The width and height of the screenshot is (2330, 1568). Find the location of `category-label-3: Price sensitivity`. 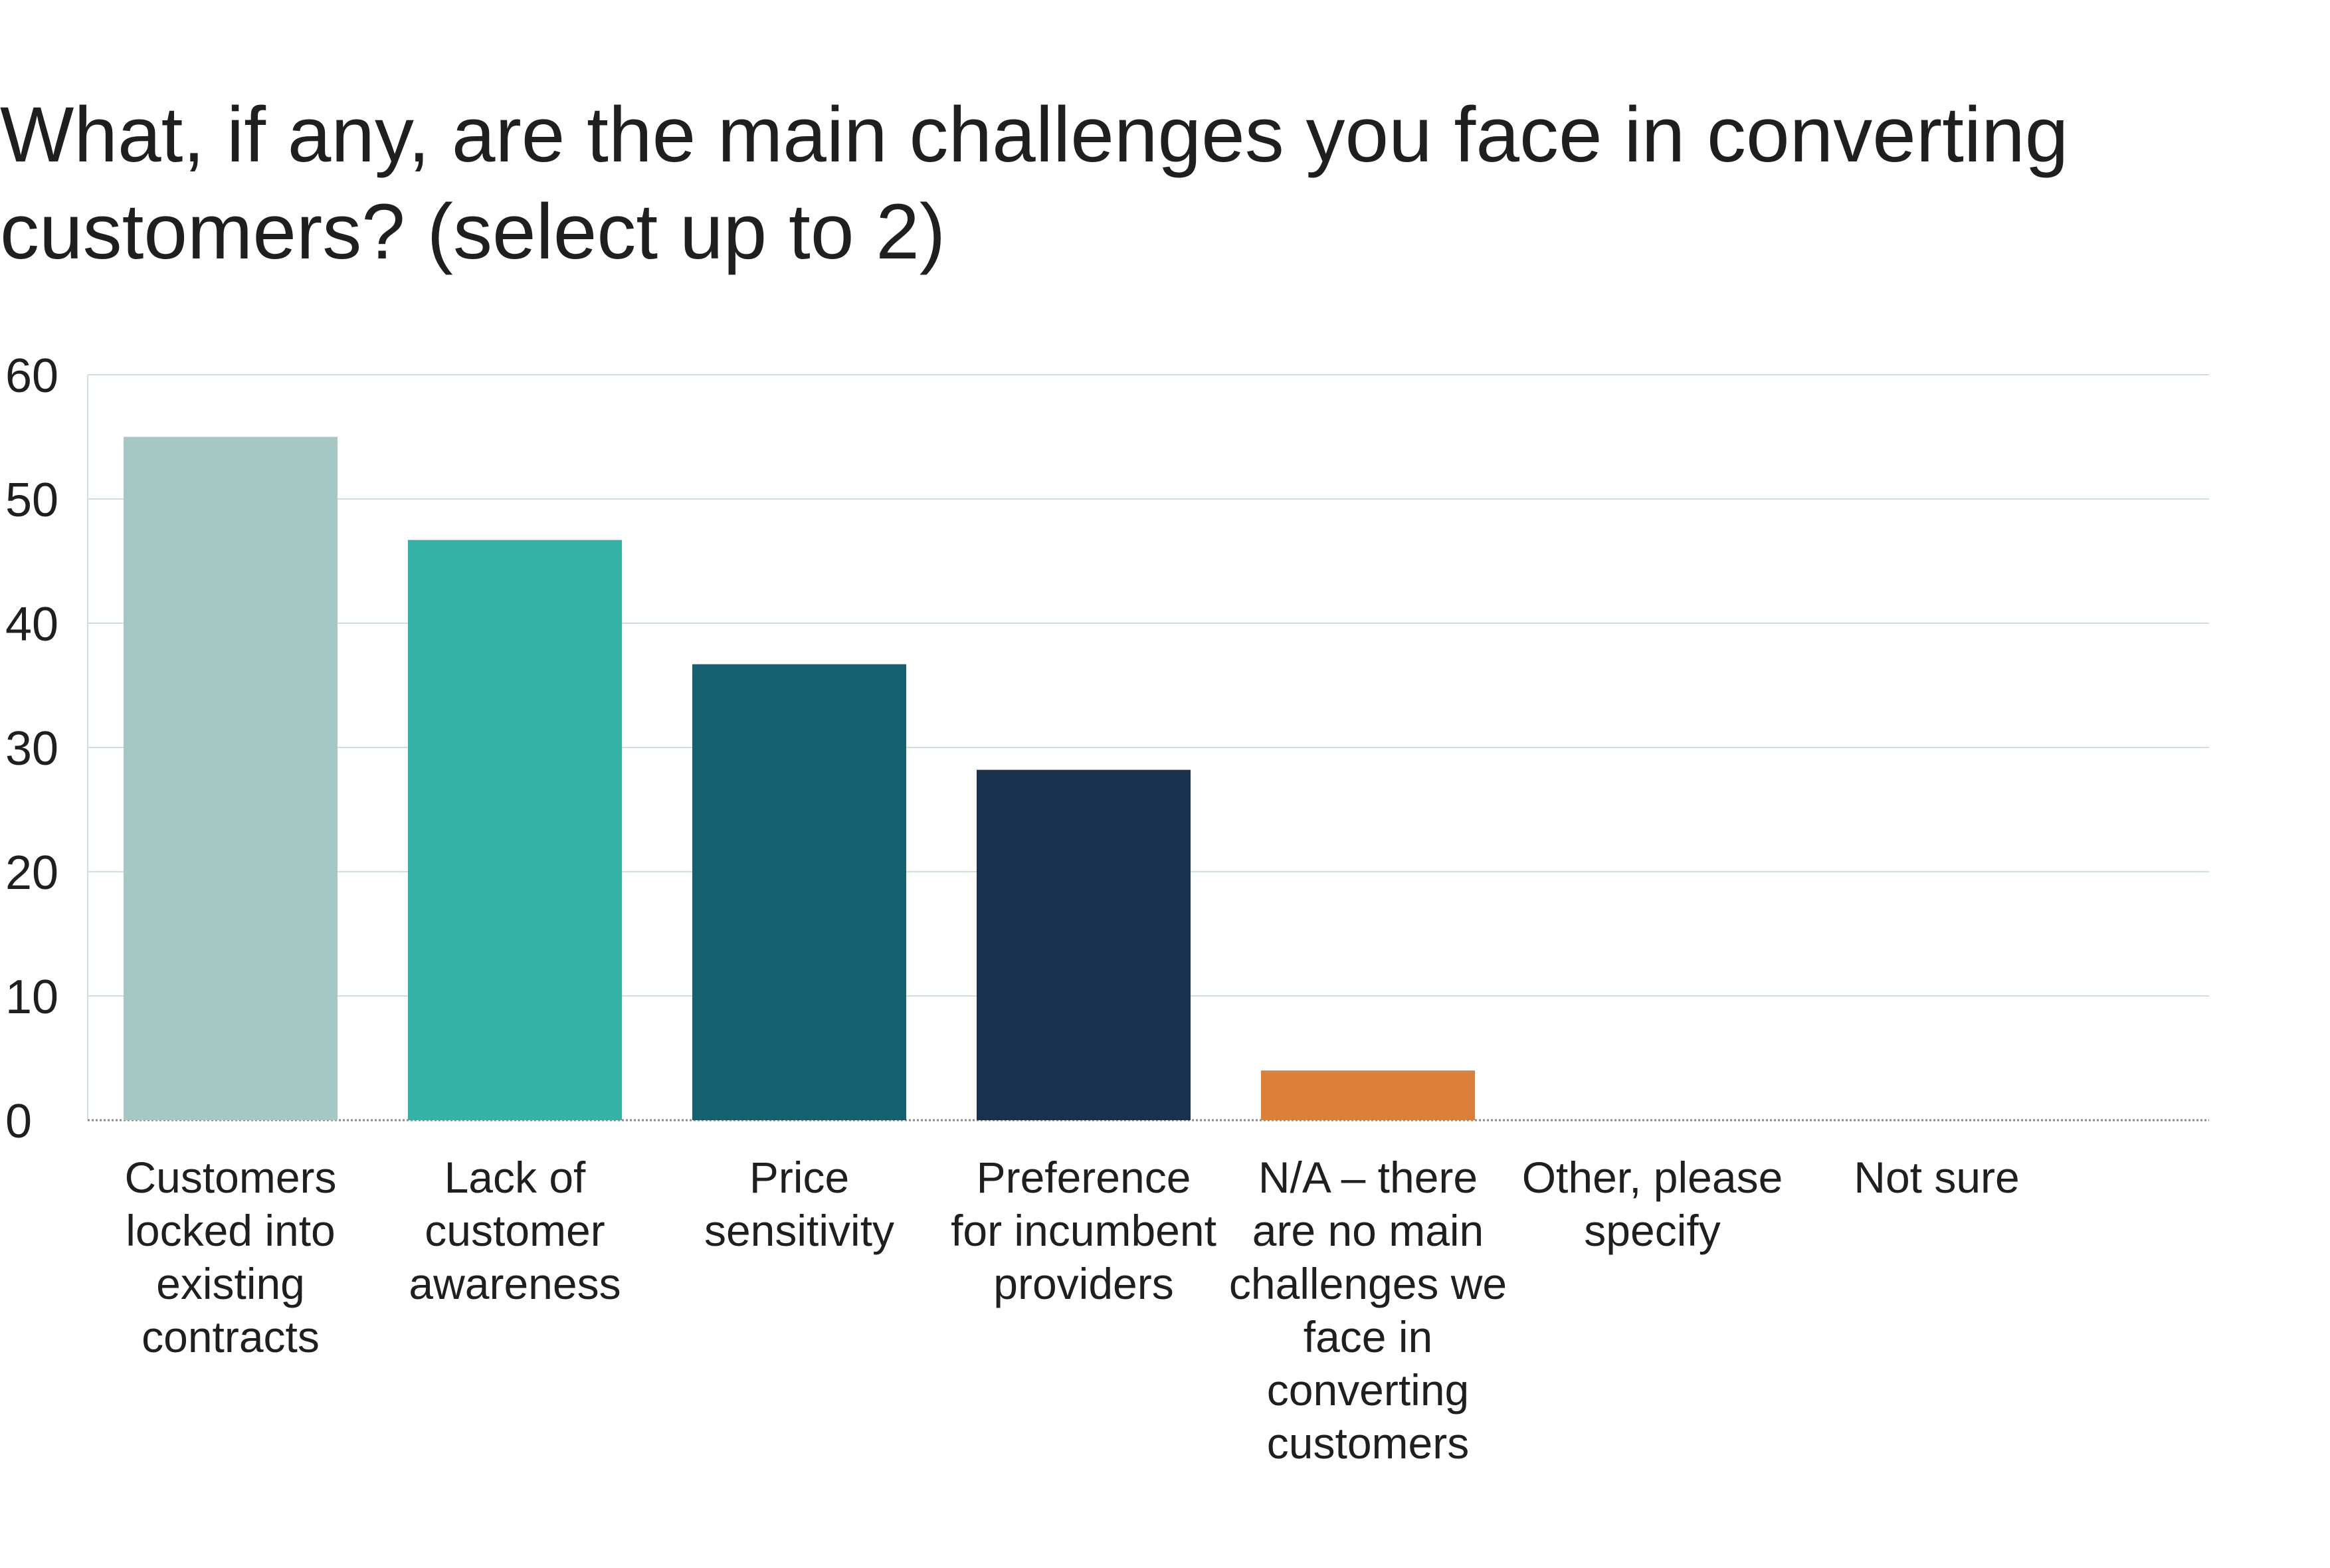

category-label-3: Price sensitivity is located at coordinates (799, 1204).